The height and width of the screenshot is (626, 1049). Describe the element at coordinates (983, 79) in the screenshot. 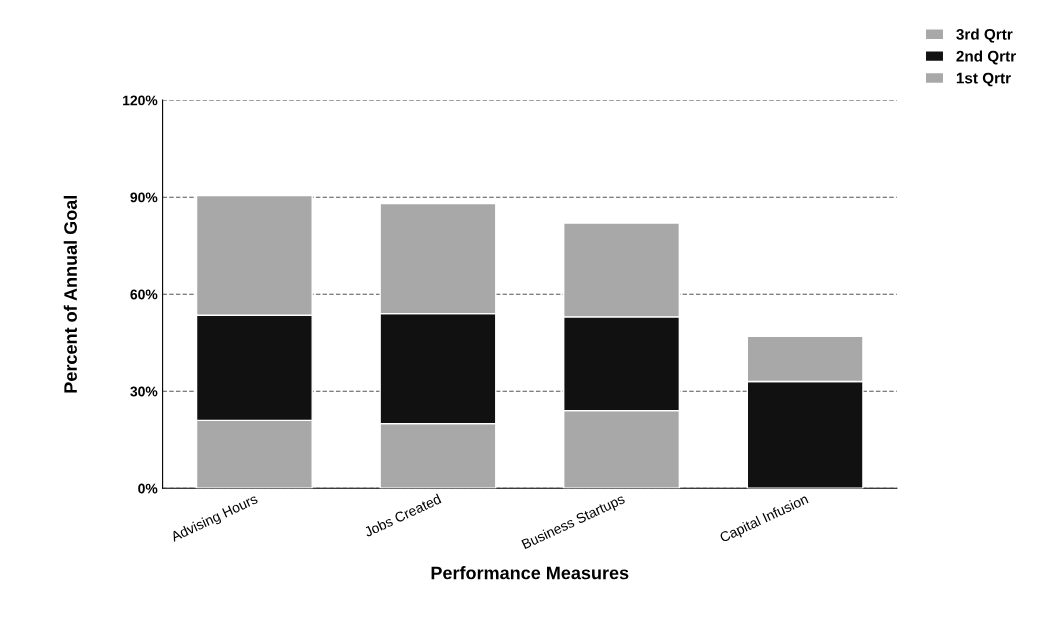

I see `legend-label: 1st Qrtr` at that location.